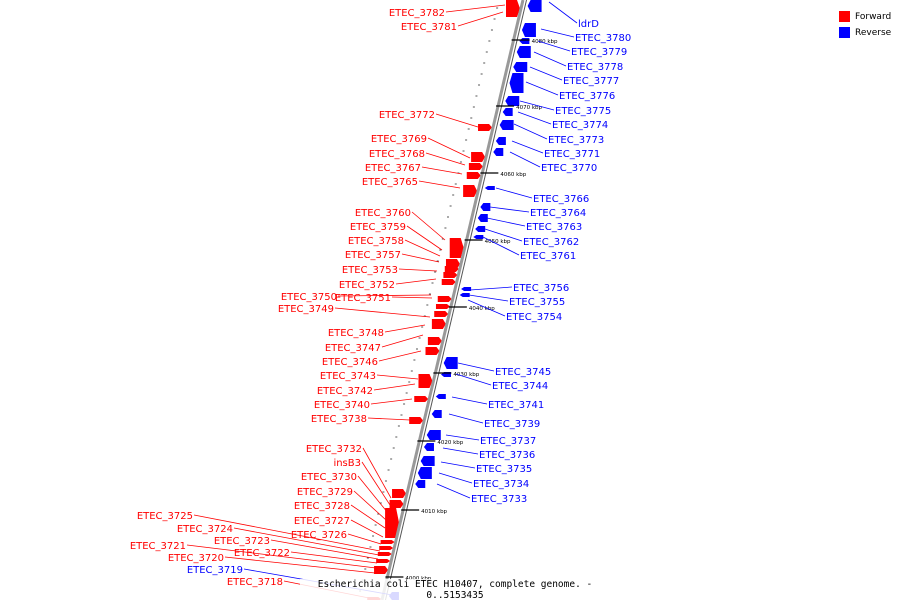  I want to click on forward-gene-label: ETEC_3757, so click(373, 255).